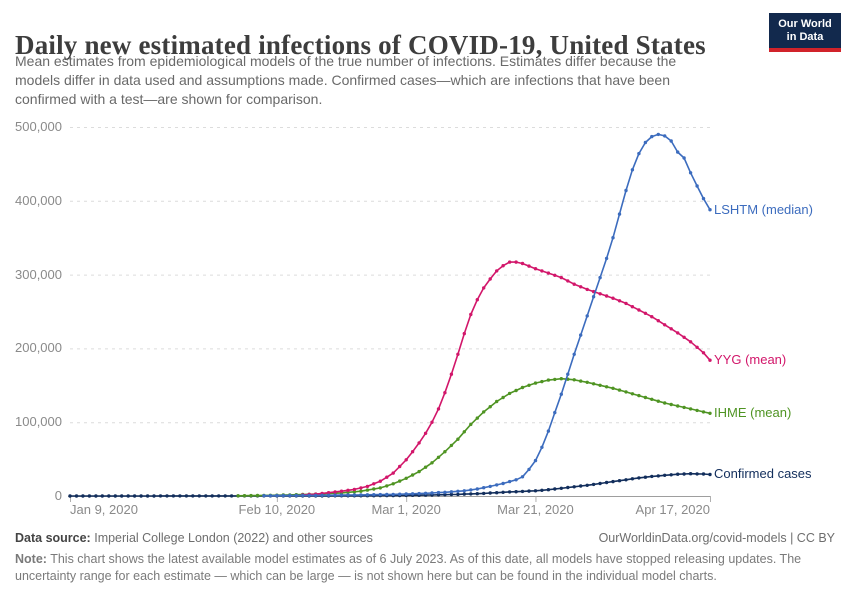 Image resolution: width=850 pixels, height=600 pixels. What do you see at coordinates (805, 32) in the screenshot?
I see `owid-logo: Our World in Data` at bounding box center [805, 32].